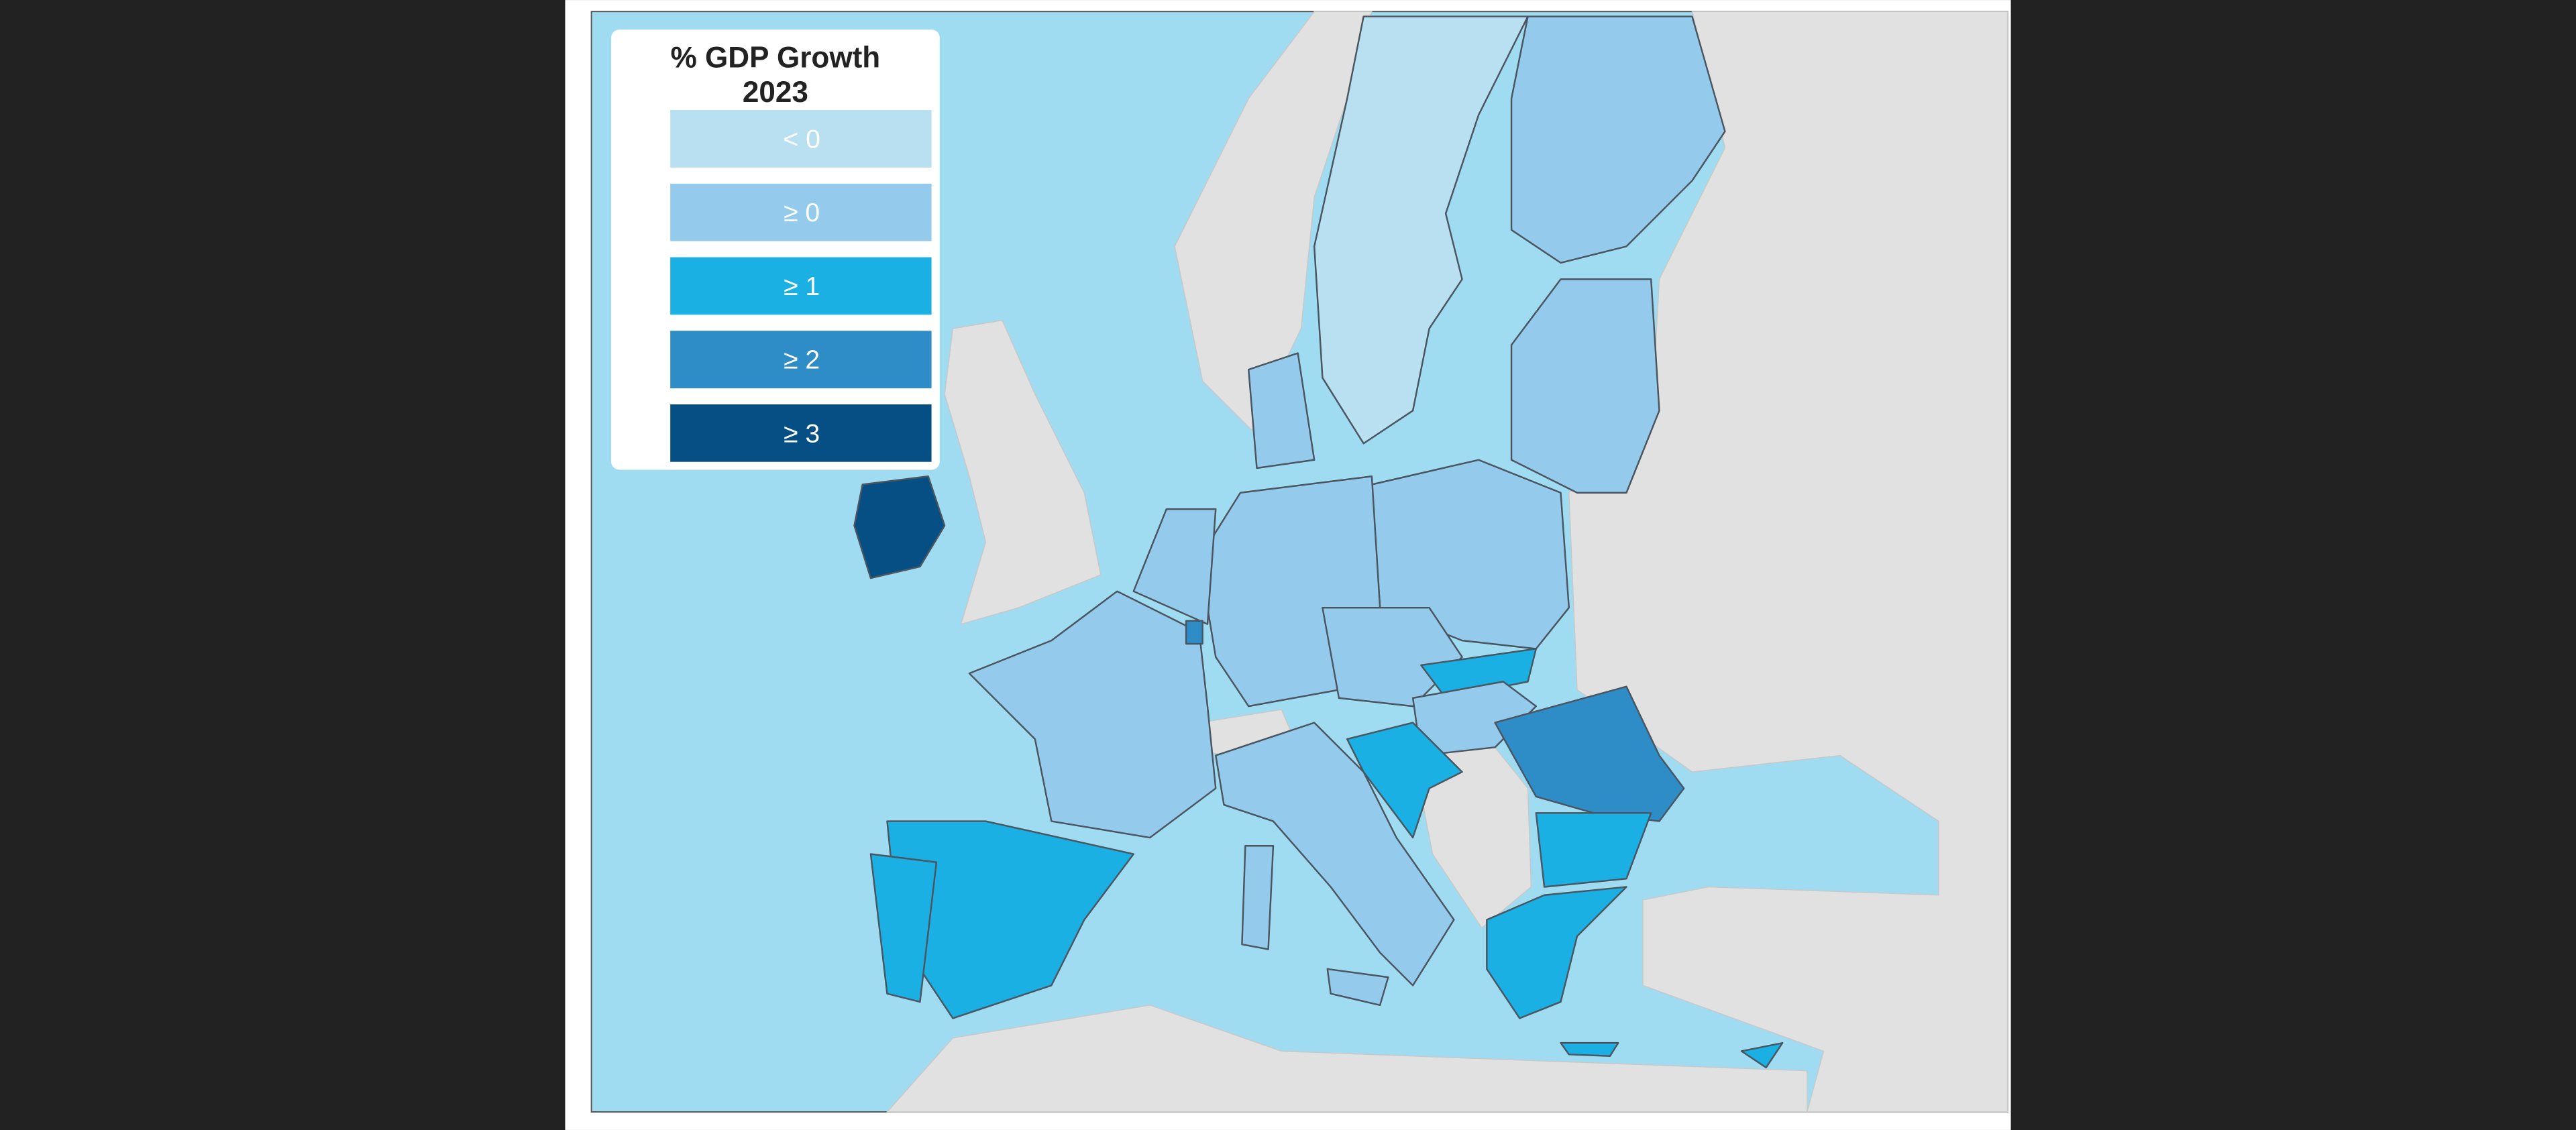 The height and width of the screenshot is (1130, 2576). I want to click on legend-label: ≥ 0, so click(802, 213).